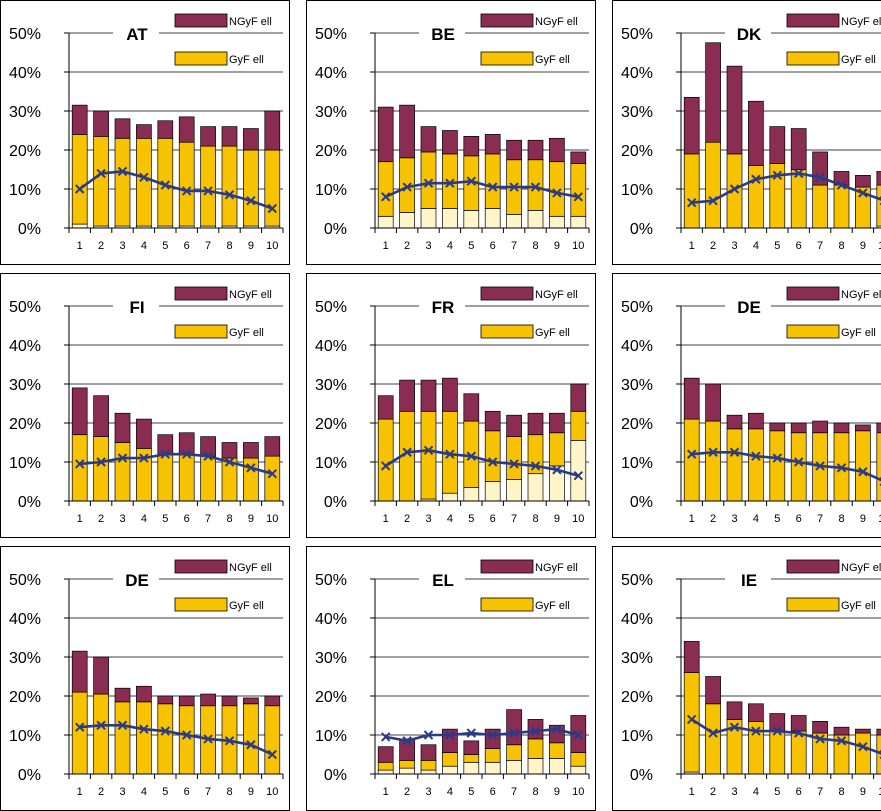  I want to click on chart-title: BE, so click(443, 34).